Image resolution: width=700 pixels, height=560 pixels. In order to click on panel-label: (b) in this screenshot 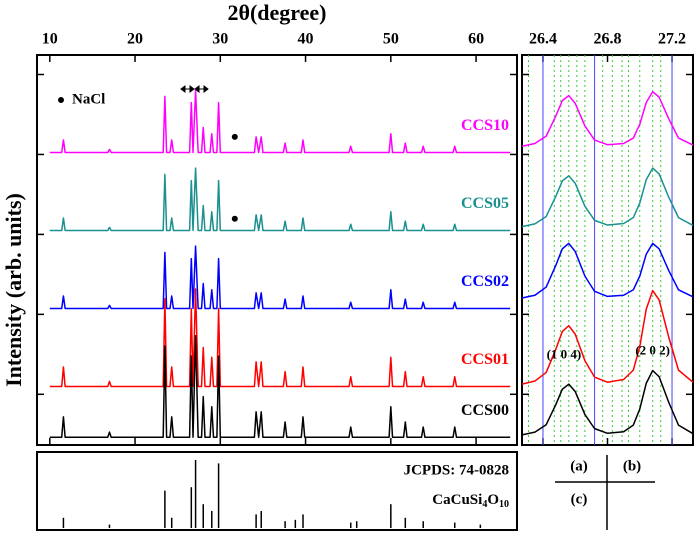, I will do `click(632, 466)`.